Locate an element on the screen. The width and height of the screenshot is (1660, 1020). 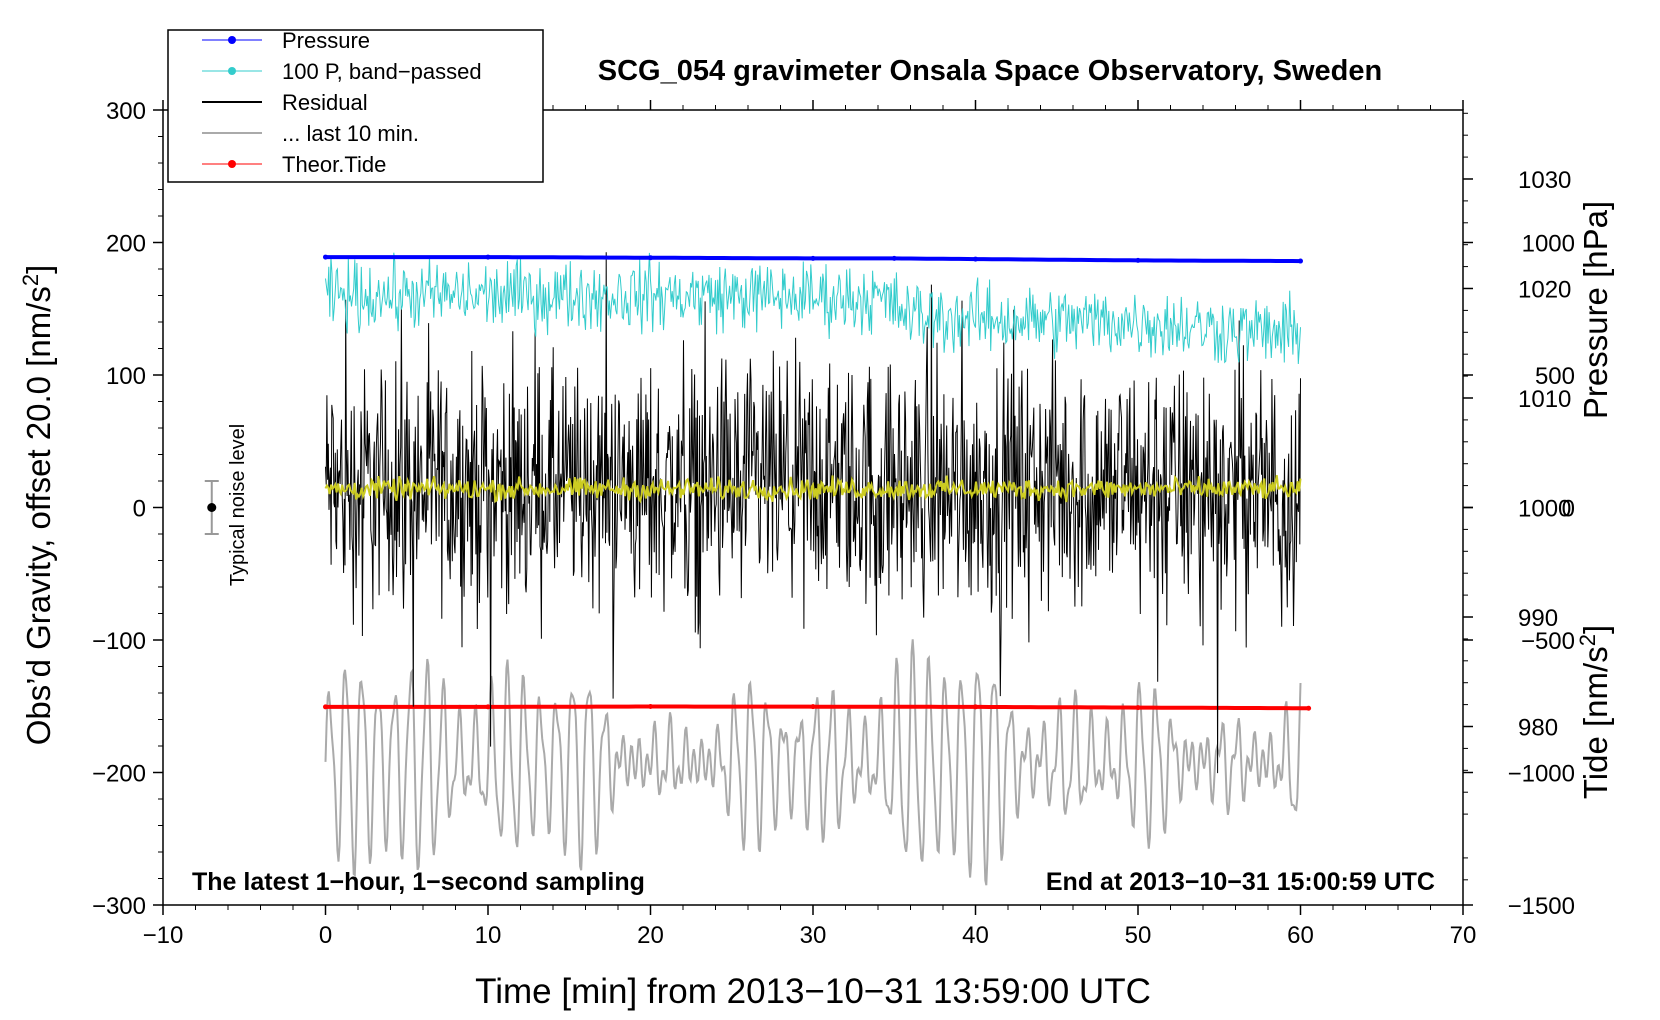
series-line-100-p-band-passed is located at coordinates (813, 308).